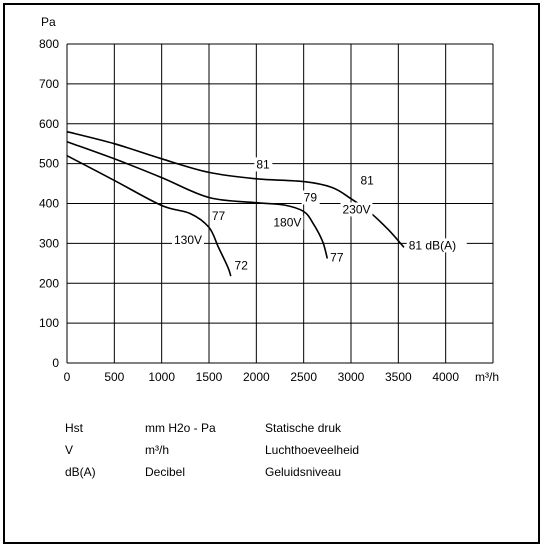 The height and width of the screenshot is (549, 545). I want to click on series-line-230v, so click(235, 189).